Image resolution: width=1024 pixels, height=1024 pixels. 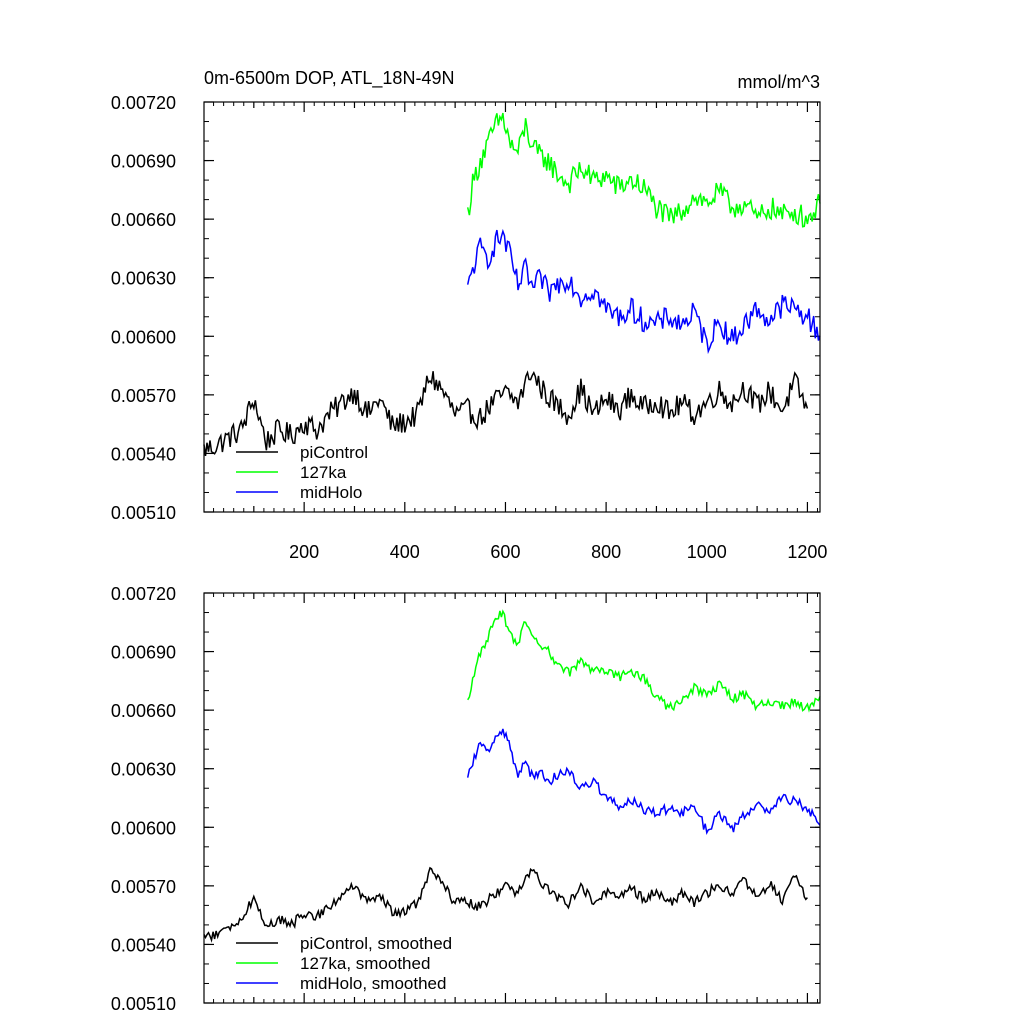 I want to click on x-tick-label: 800, so click(x=606, y=552).